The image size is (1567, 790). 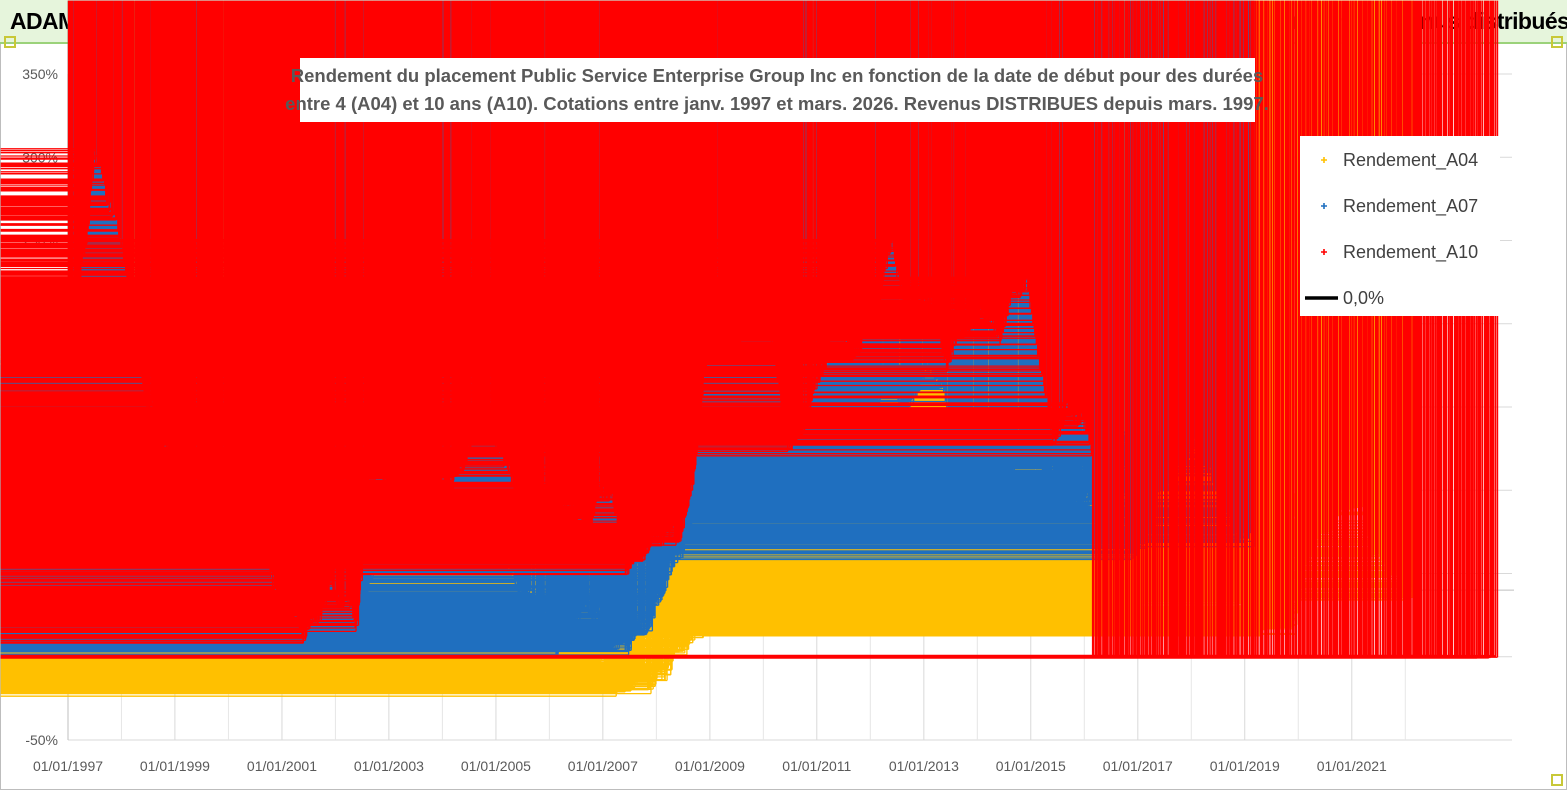 I want to click on legend-background, so click(x=1400, y=226).